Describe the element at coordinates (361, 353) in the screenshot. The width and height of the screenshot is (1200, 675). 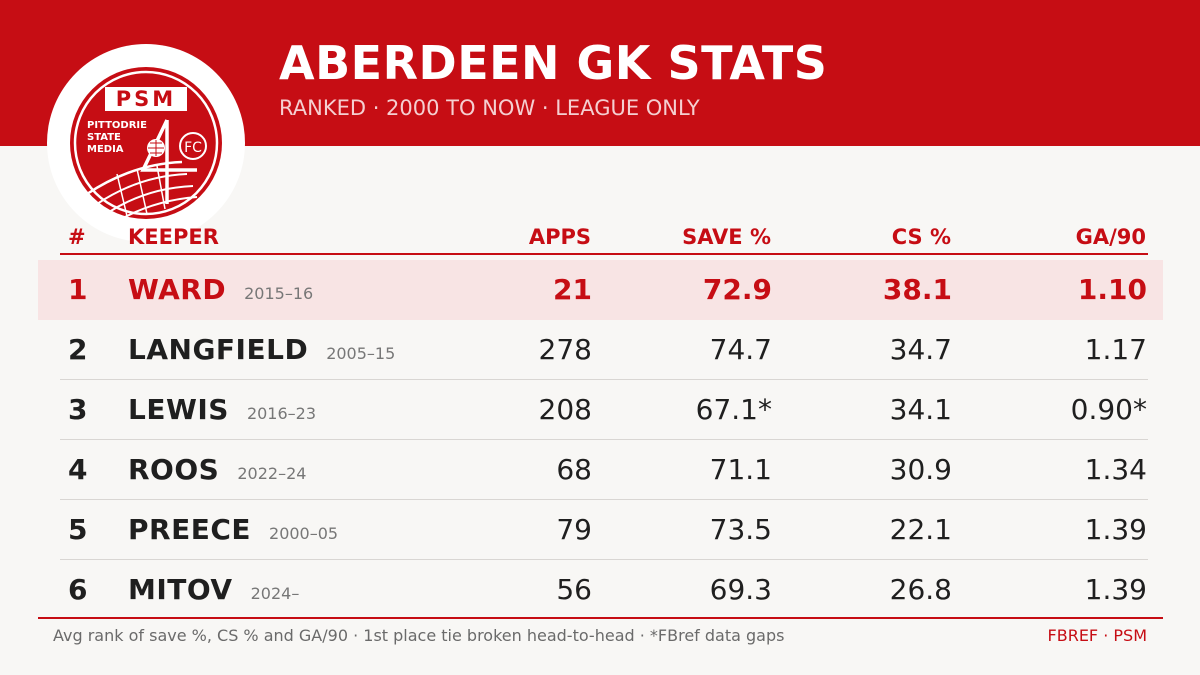
I see `keeper-years: 2005–15` at that location.